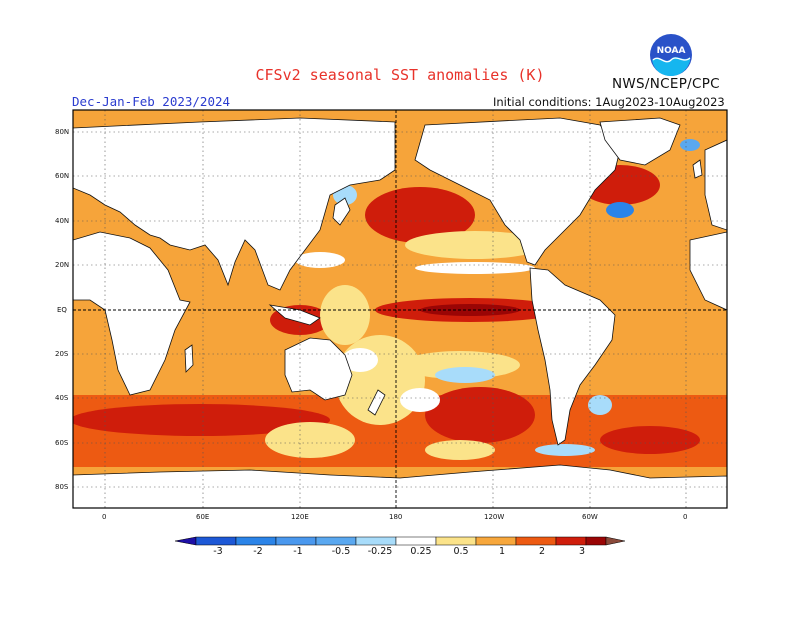 The image size is (800, 618). I want to click on indonesia-land, so click(294, 315).